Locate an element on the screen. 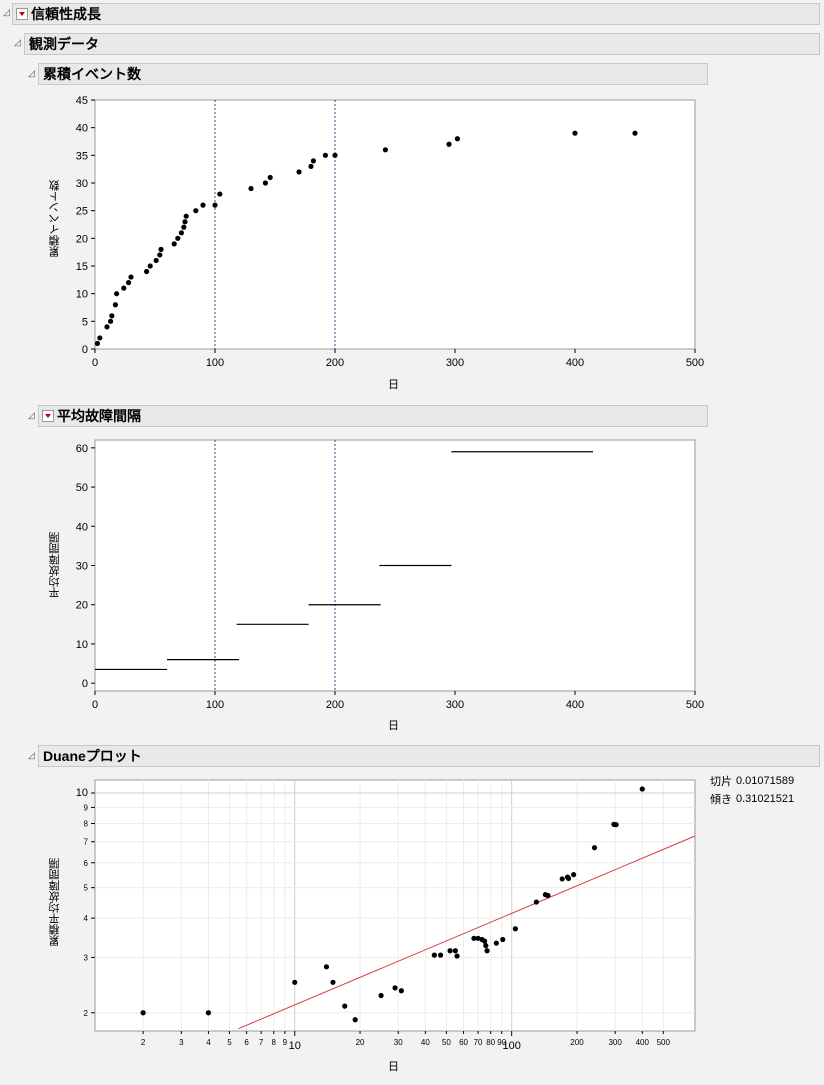  y-tick-label: 60 is located at coordinates (82, 449).